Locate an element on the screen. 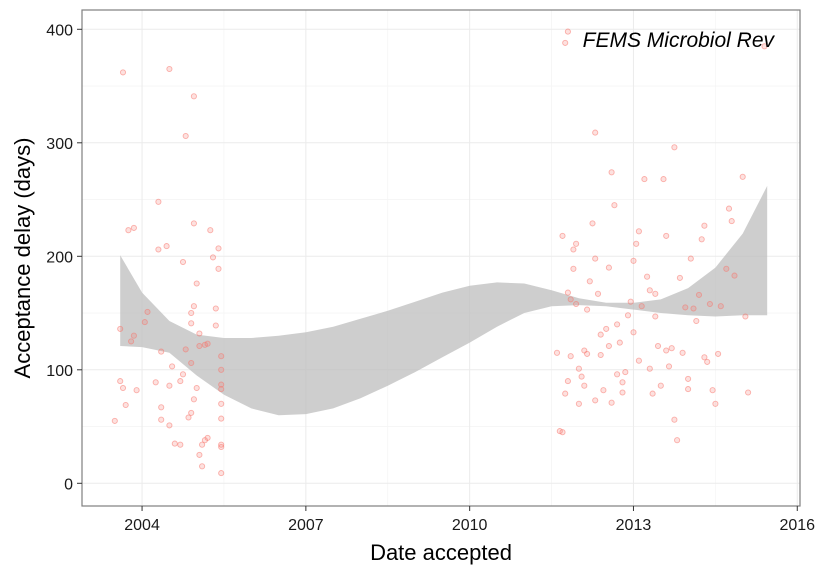 The height and width of the screenshot is (570, 825). y-axis-title: Acceptance delay (days) is located at coordinates (22, 258).